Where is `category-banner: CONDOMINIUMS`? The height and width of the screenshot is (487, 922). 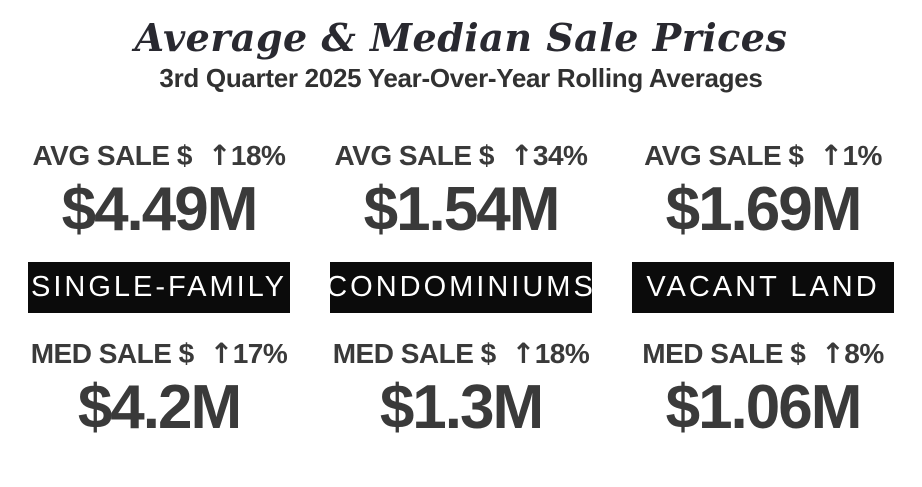
category-banner: CONDOMINIUMS is located at coordinates (459, 287).